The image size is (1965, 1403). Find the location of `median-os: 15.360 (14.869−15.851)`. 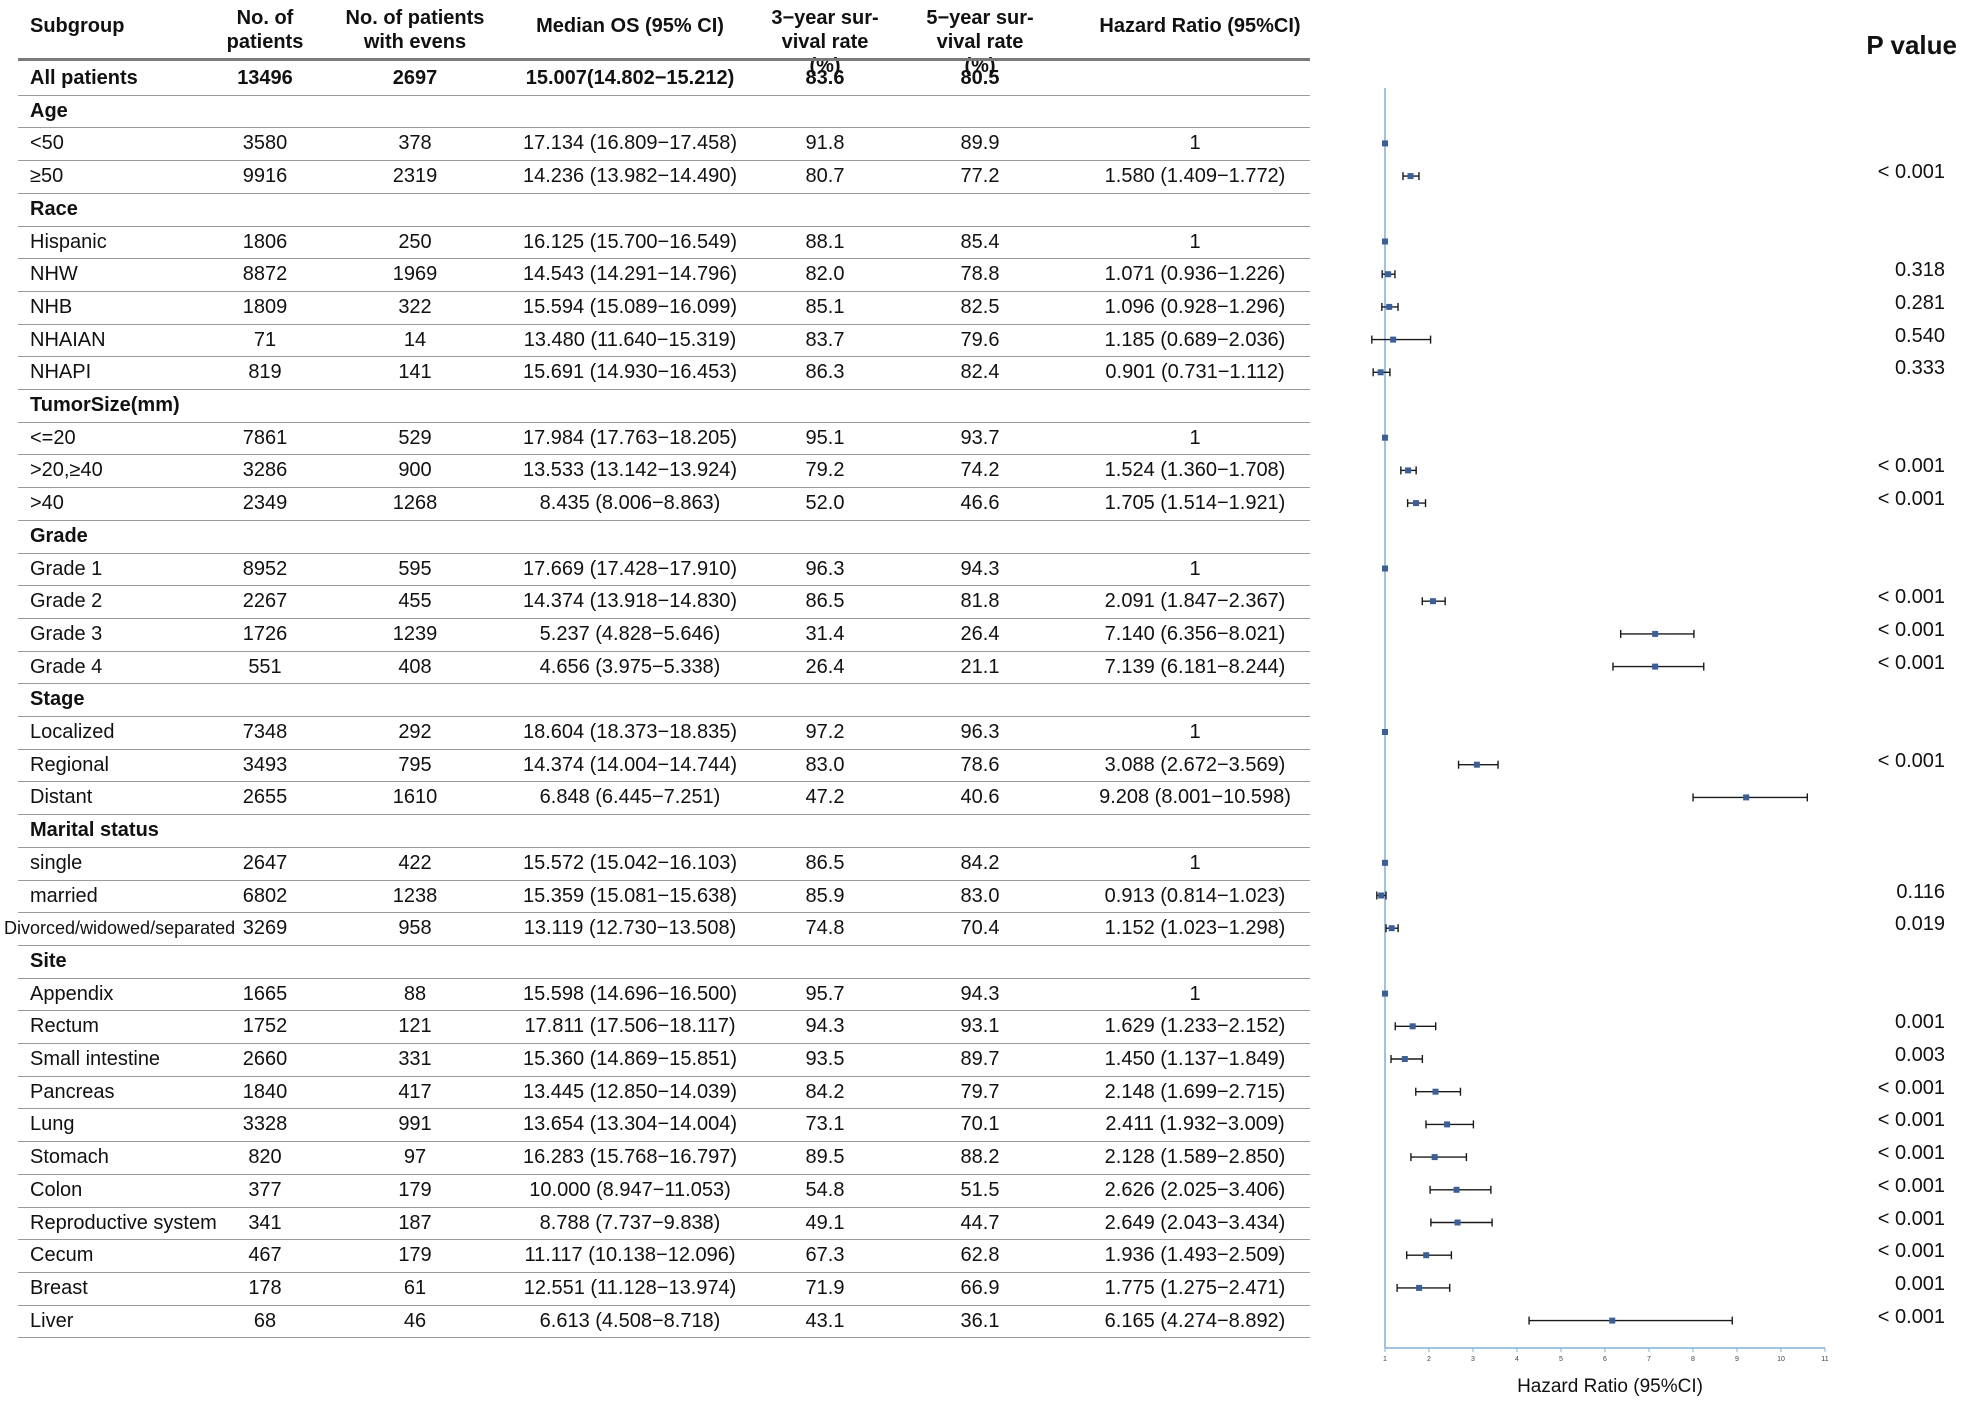

median-os: 15.360 (14.869−15.851) is located at coordinates (630, 1059).